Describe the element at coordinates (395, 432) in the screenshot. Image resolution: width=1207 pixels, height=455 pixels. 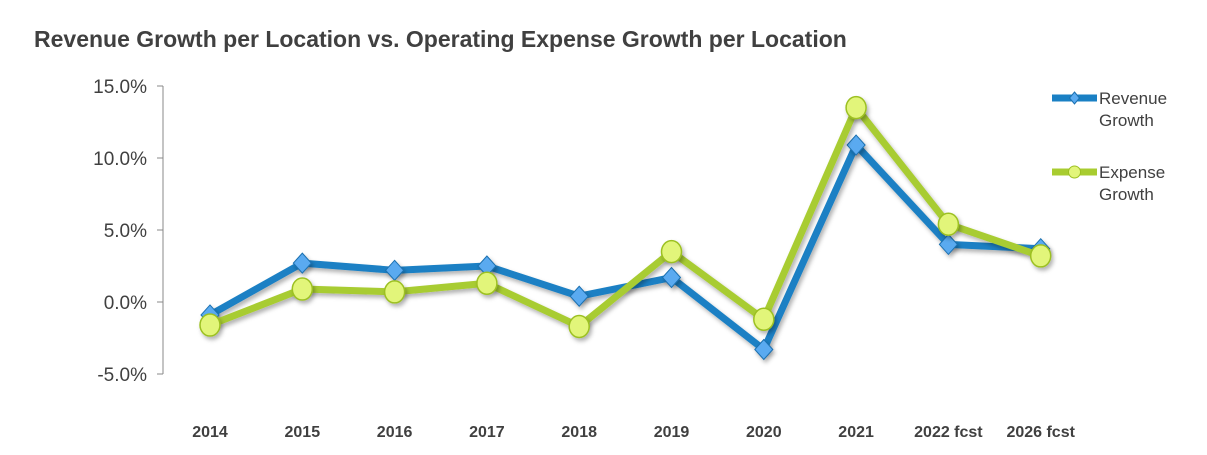
I see `x-tick-label: 2016` at that location.